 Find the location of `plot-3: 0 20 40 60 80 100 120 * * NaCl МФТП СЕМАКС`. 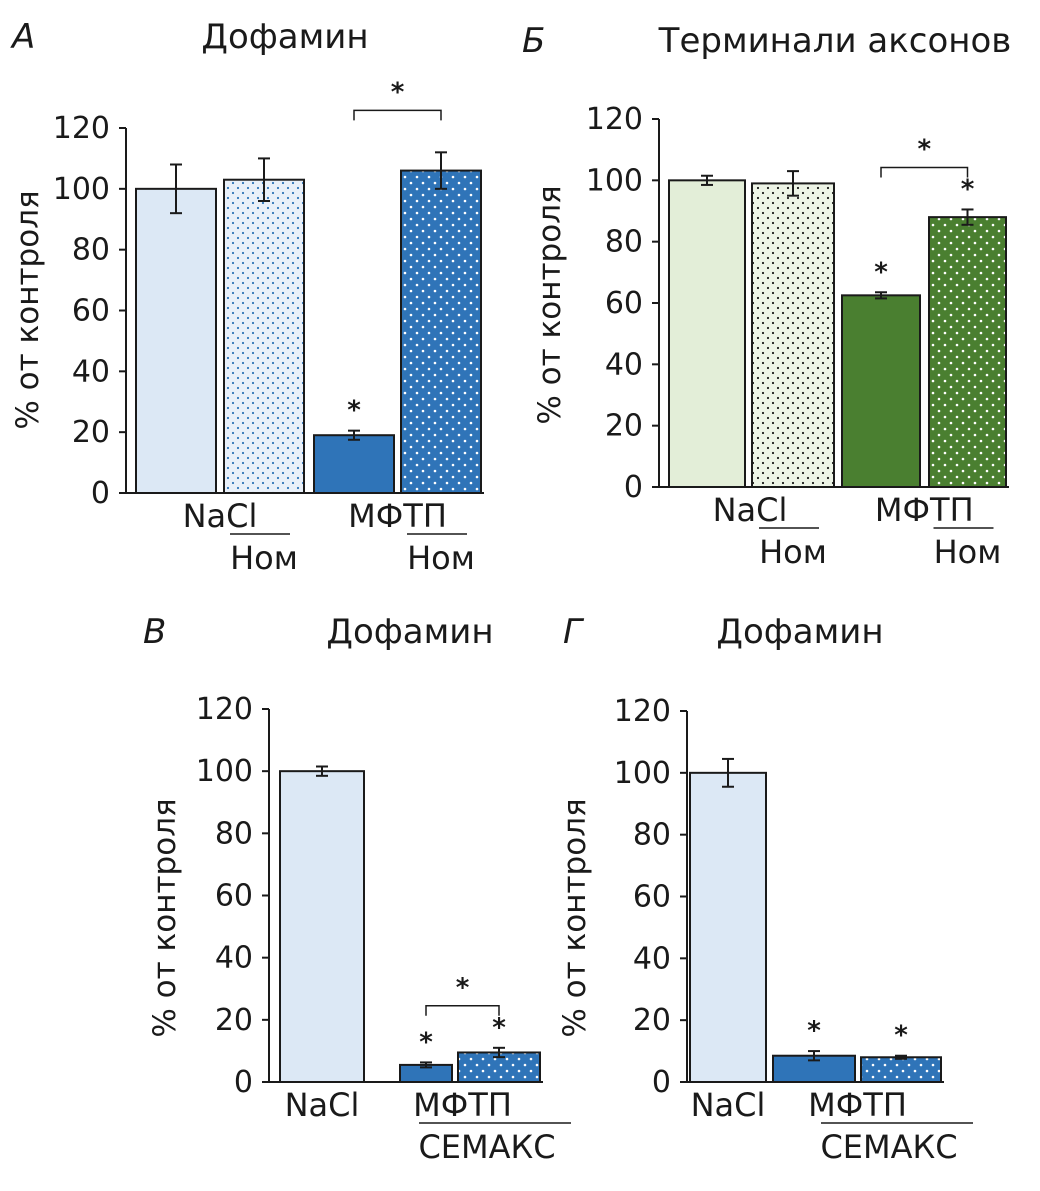

plot-3: 0 20 40 60 80 100 120 * * NaCl МФТП СЕМАКС is located at coordinates (793, 930).